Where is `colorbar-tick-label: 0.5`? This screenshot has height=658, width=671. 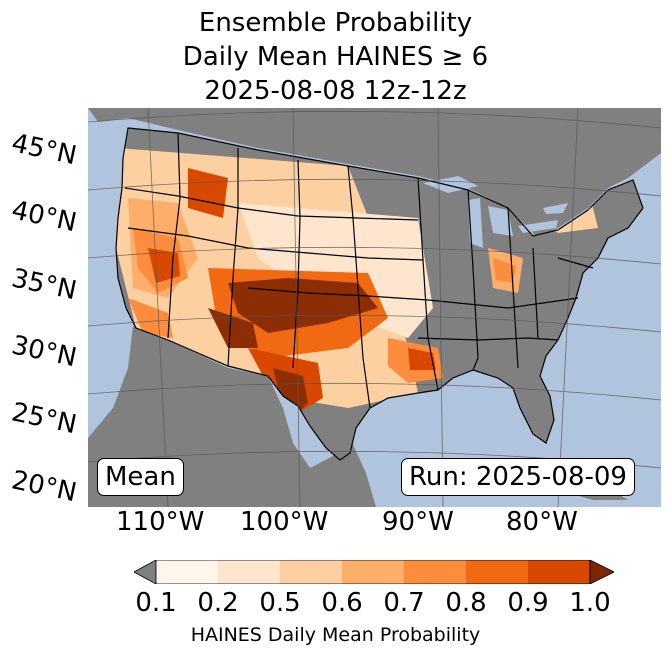
colorbar-tick-label: 0.5 is located at coordinates (280, 603).